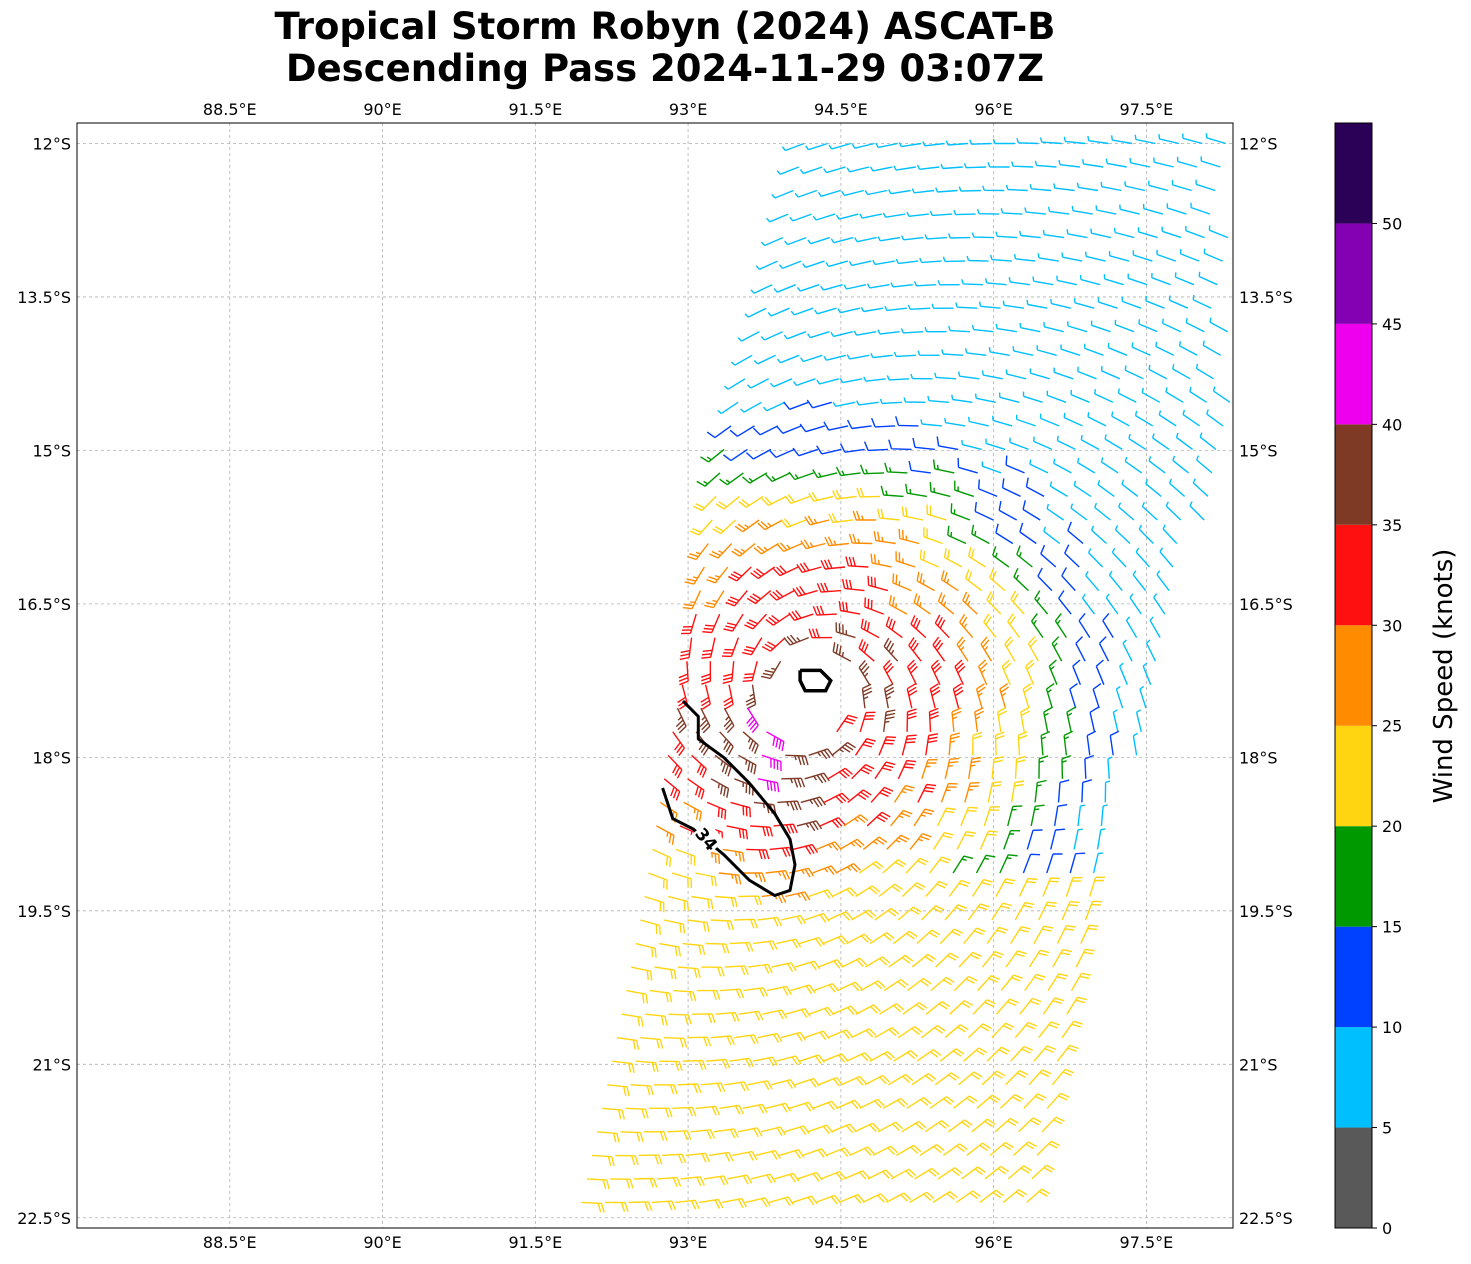 This screenshot has width=1471, height=1264. Describe the element at coordinates (230, 109) in the screenshot. I see `lon-tick-top: 88.5°E` at that location.